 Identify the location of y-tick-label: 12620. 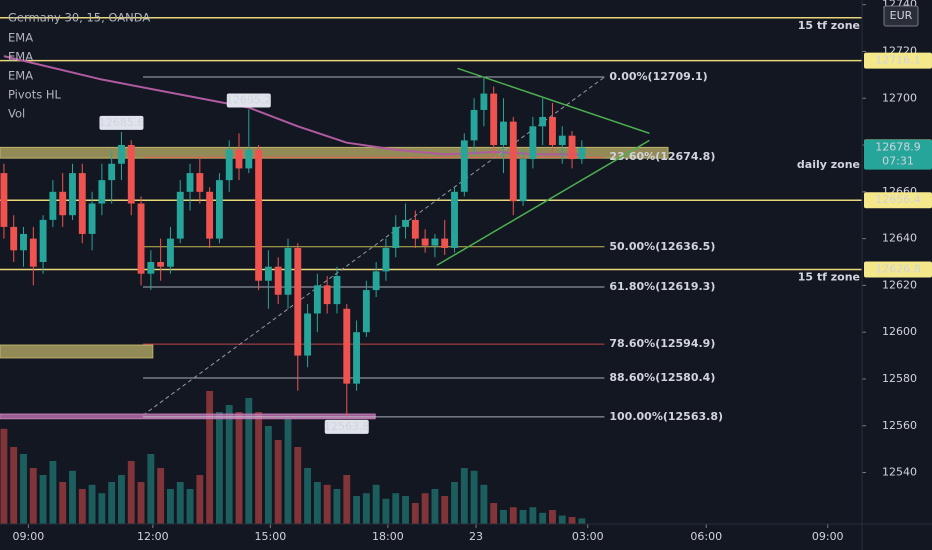
(899, 284).